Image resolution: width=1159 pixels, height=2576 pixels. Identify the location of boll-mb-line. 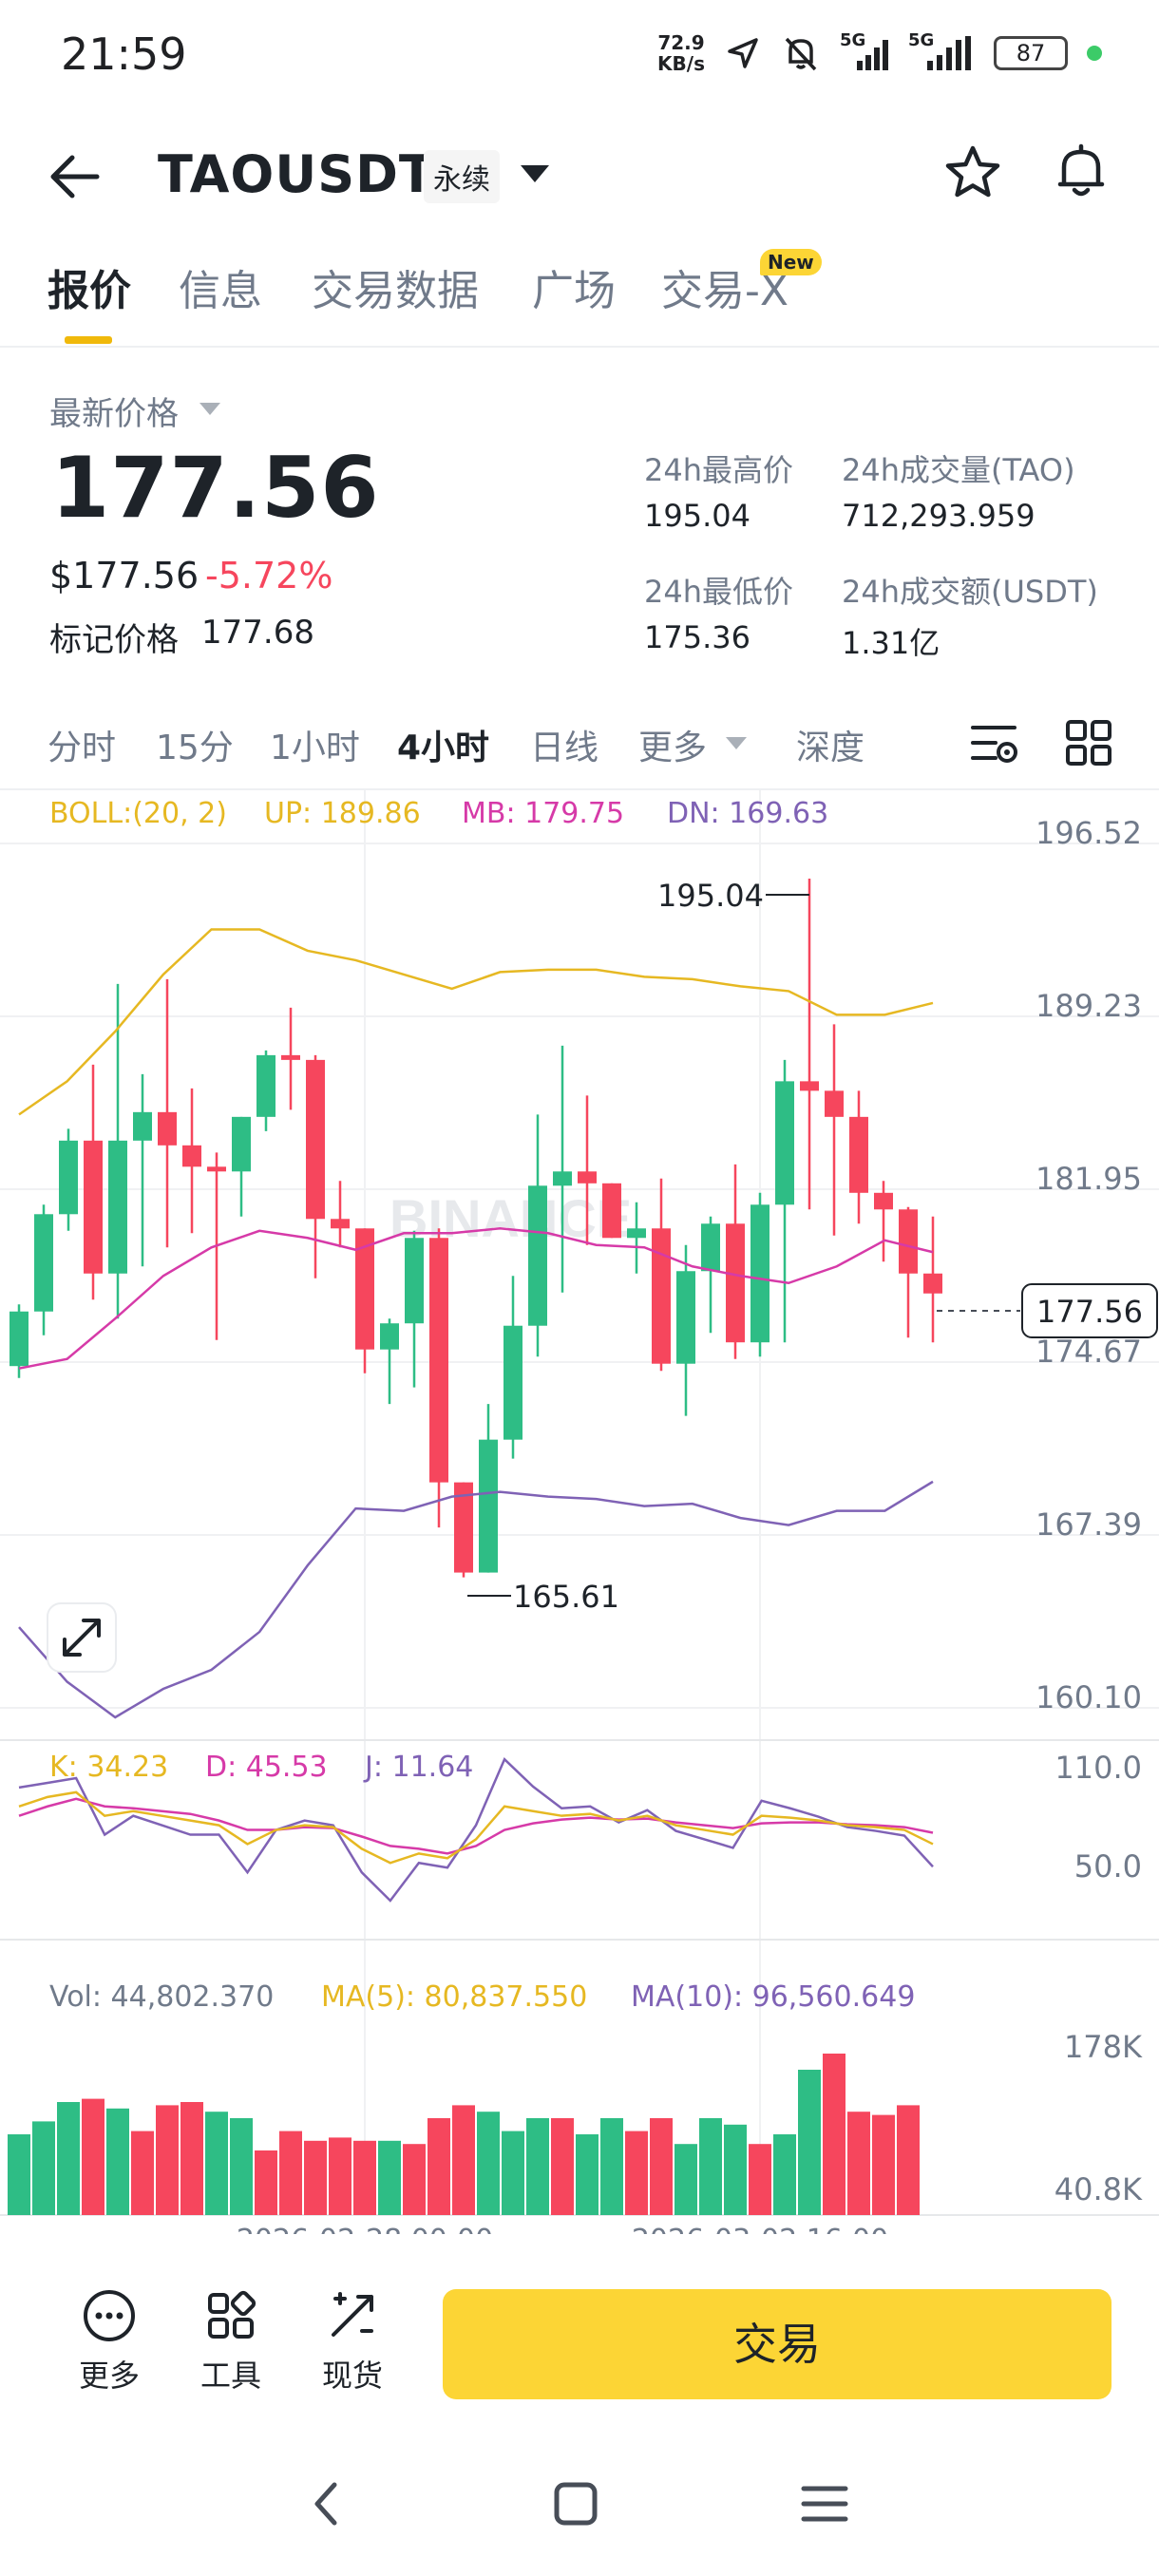
(476, 1298).